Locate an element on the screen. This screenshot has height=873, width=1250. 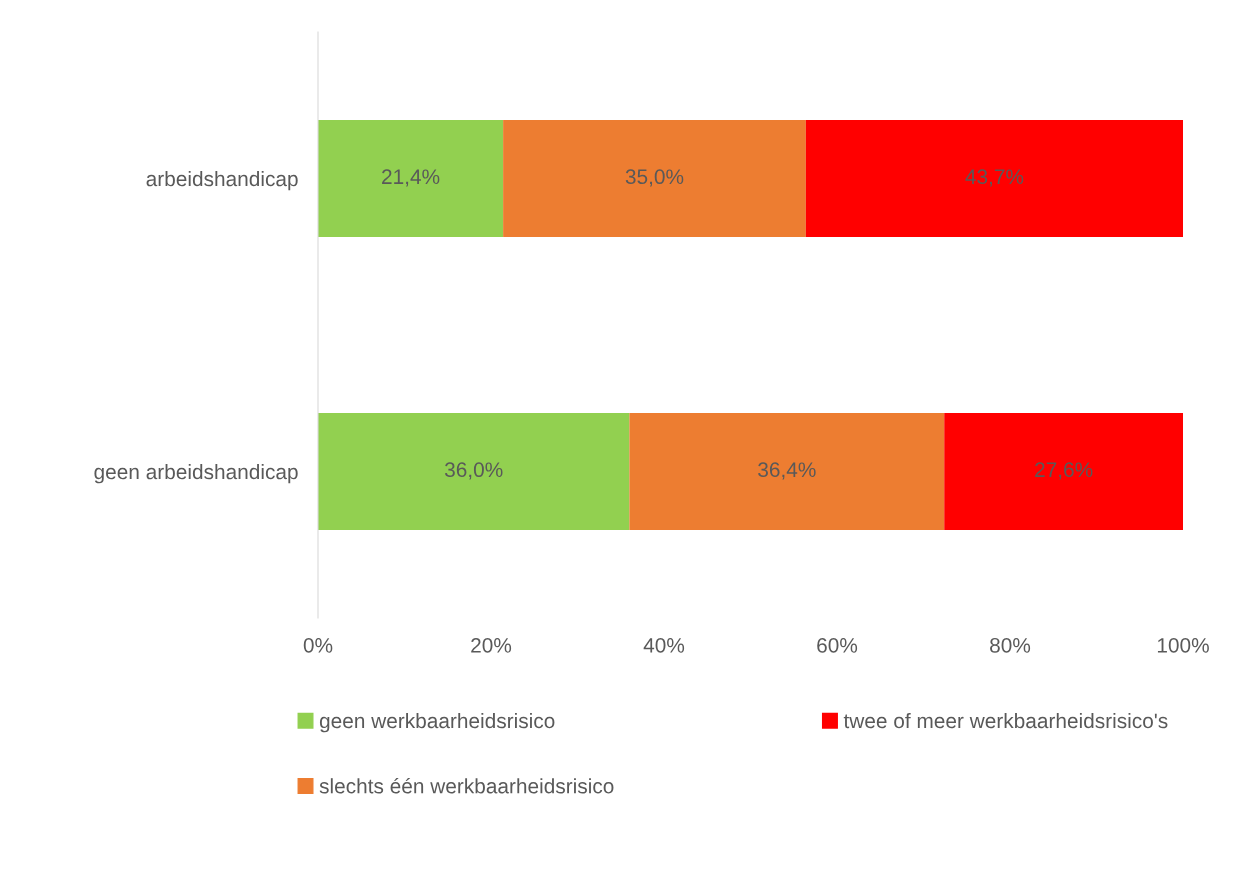
x-tick-label: 80% is located at coordinates (1010, 645).